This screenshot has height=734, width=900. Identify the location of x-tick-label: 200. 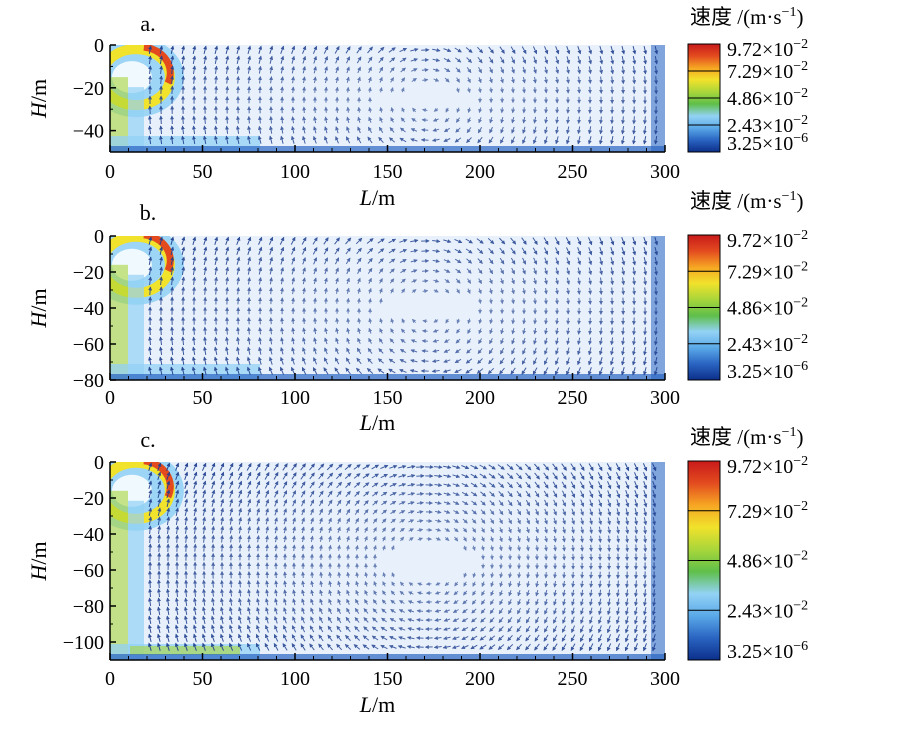
(480, 398).